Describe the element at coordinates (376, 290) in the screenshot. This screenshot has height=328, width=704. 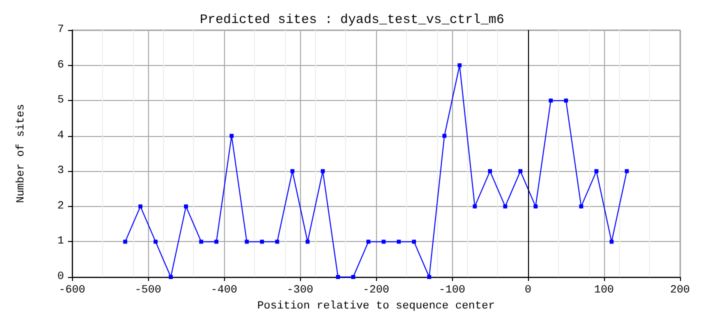
I see `x-tick-label: -200` at that location.